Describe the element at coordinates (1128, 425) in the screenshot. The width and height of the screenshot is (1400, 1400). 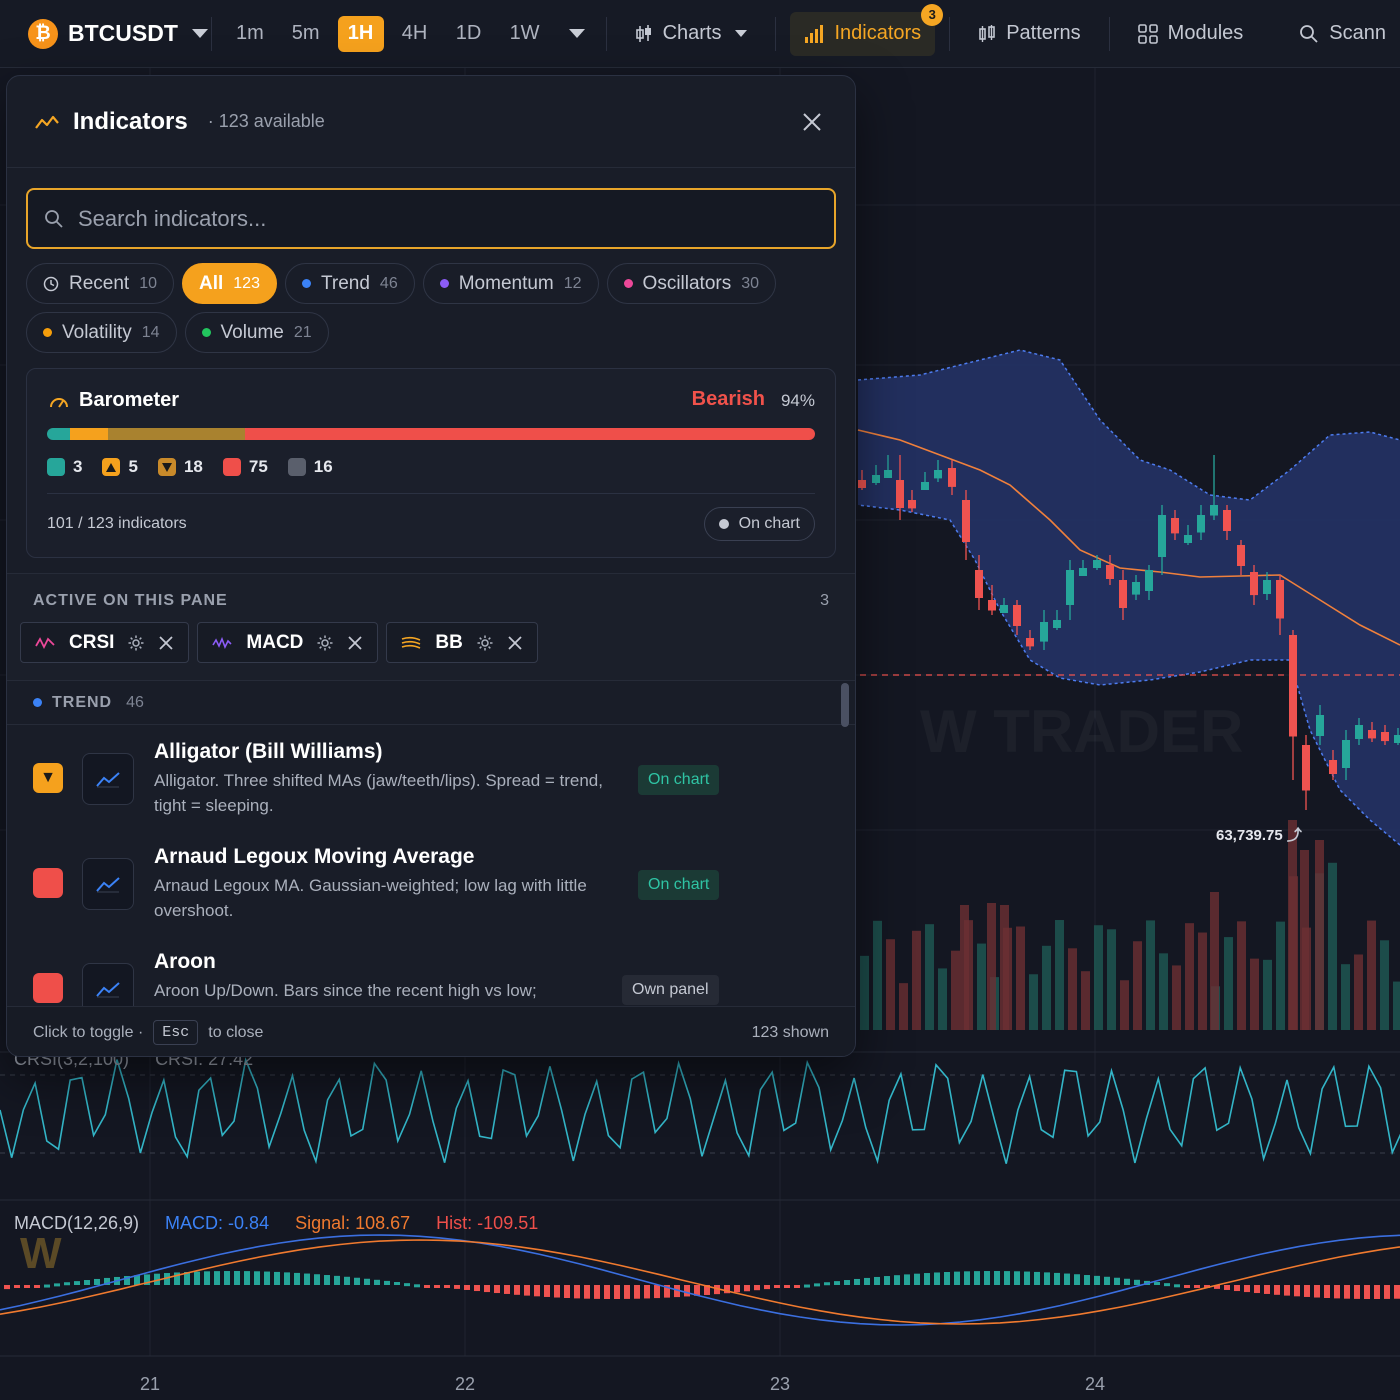
I see `bollinger-upper-line` at that location.